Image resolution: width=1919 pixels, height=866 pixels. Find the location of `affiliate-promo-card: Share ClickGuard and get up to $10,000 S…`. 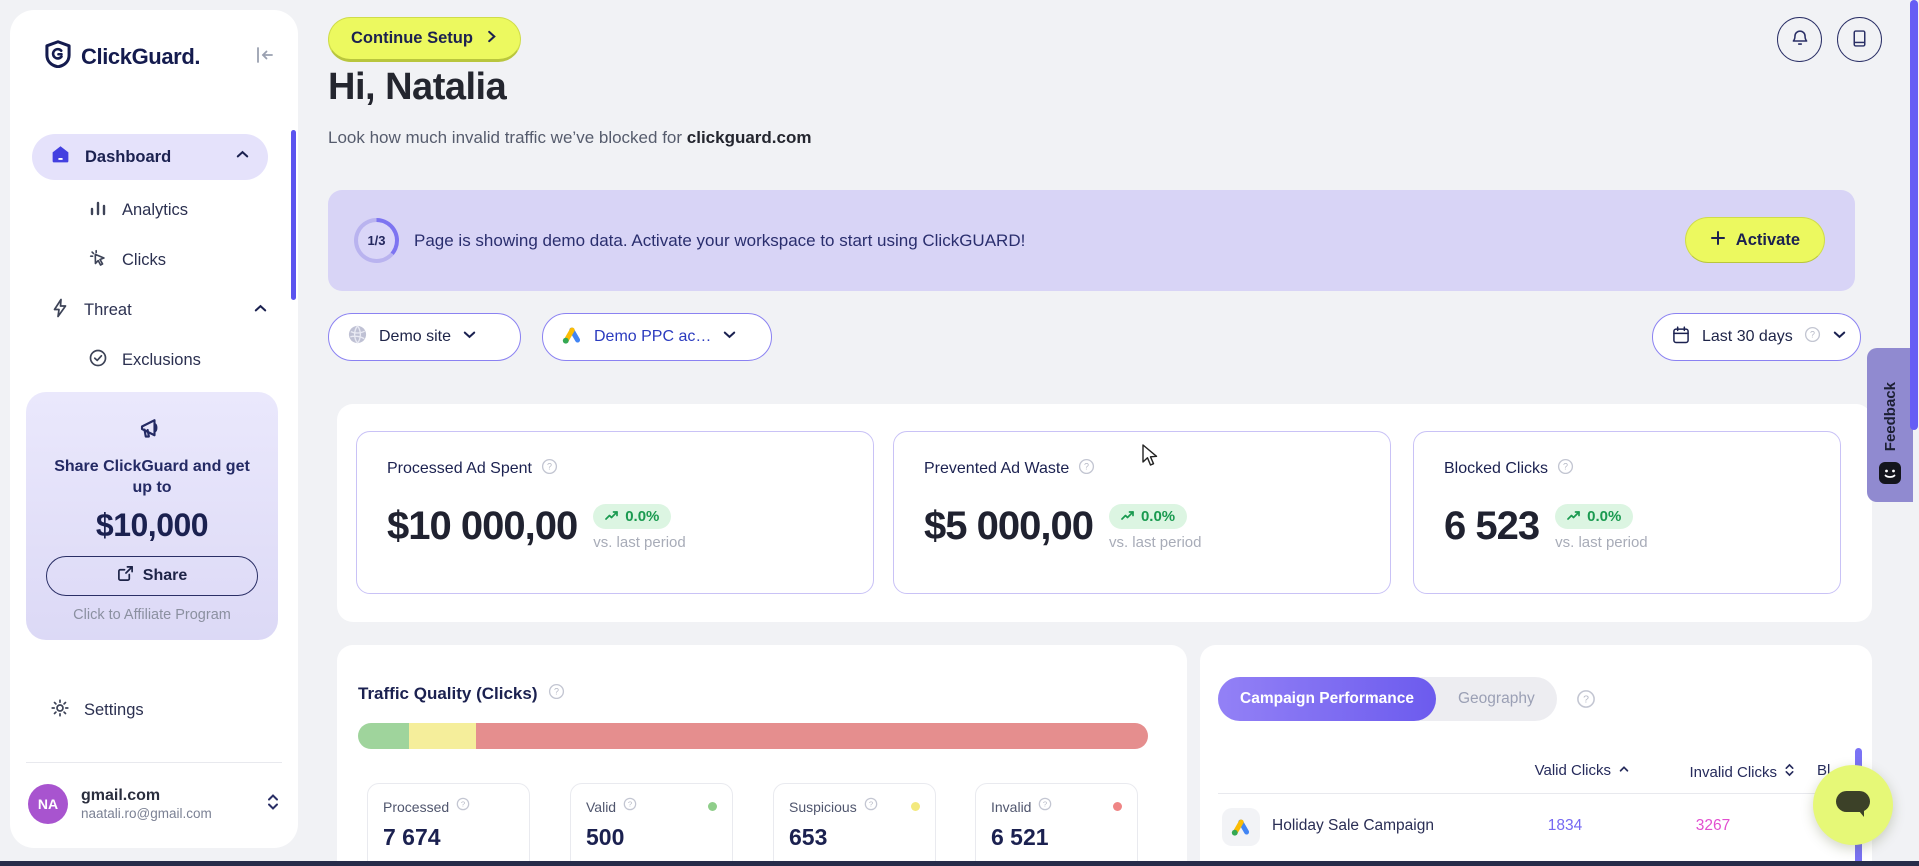

affiliate-promo-card: Share ClickGuard and get up to $10,000 S… is located at coordinates (152, 516).